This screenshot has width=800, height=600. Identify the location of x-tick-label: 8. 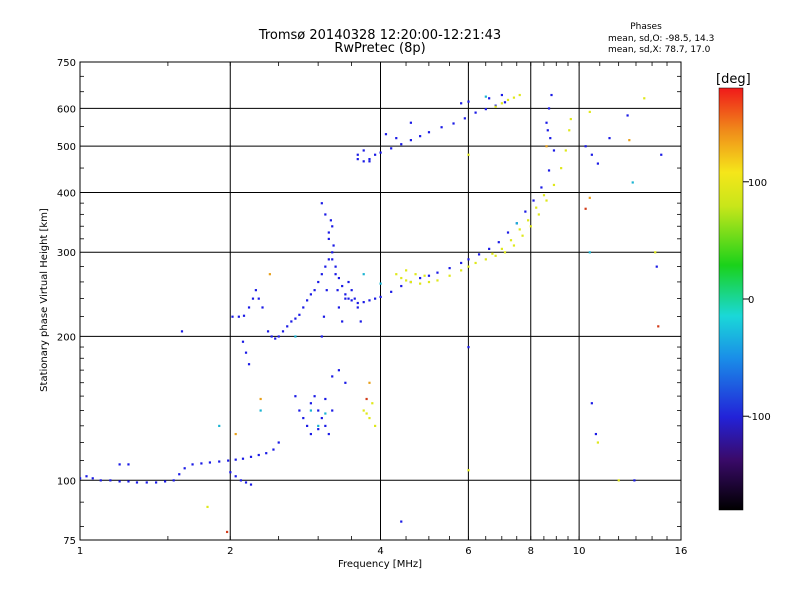
(531, 551).